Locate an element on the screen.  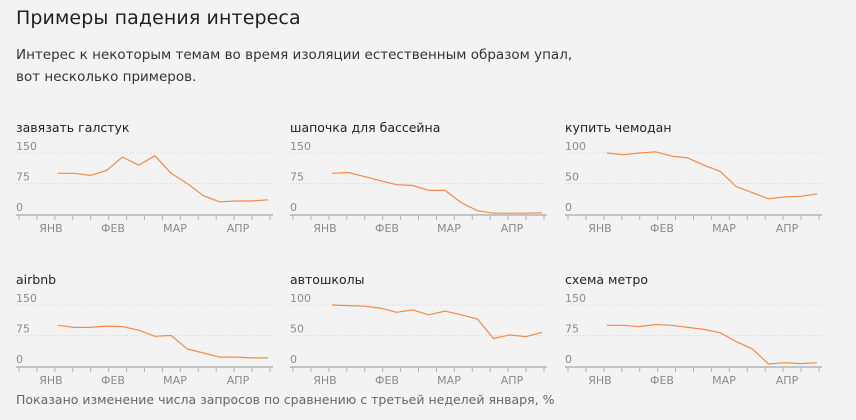
chart-title: завязать галстук is located at coordinates (73, 127).